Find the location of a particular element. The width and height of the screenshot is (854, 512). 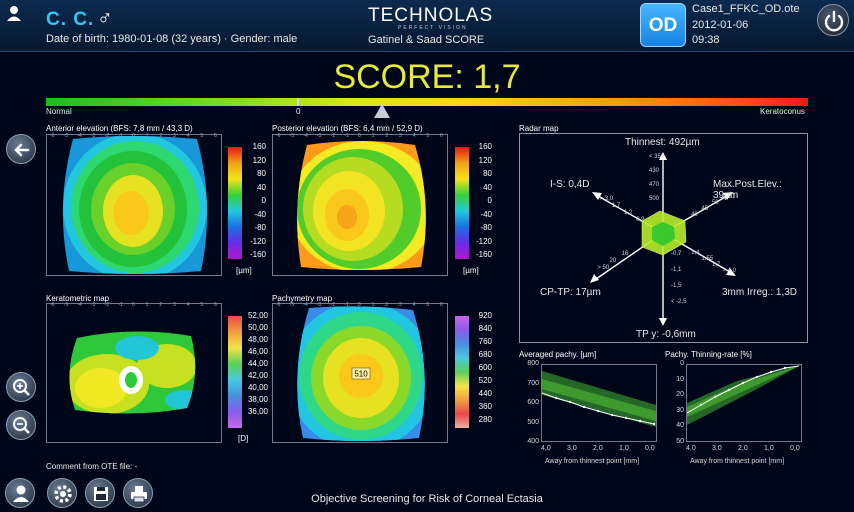

graph-x-tick: 4,0 is located at coordinates (691, 448).